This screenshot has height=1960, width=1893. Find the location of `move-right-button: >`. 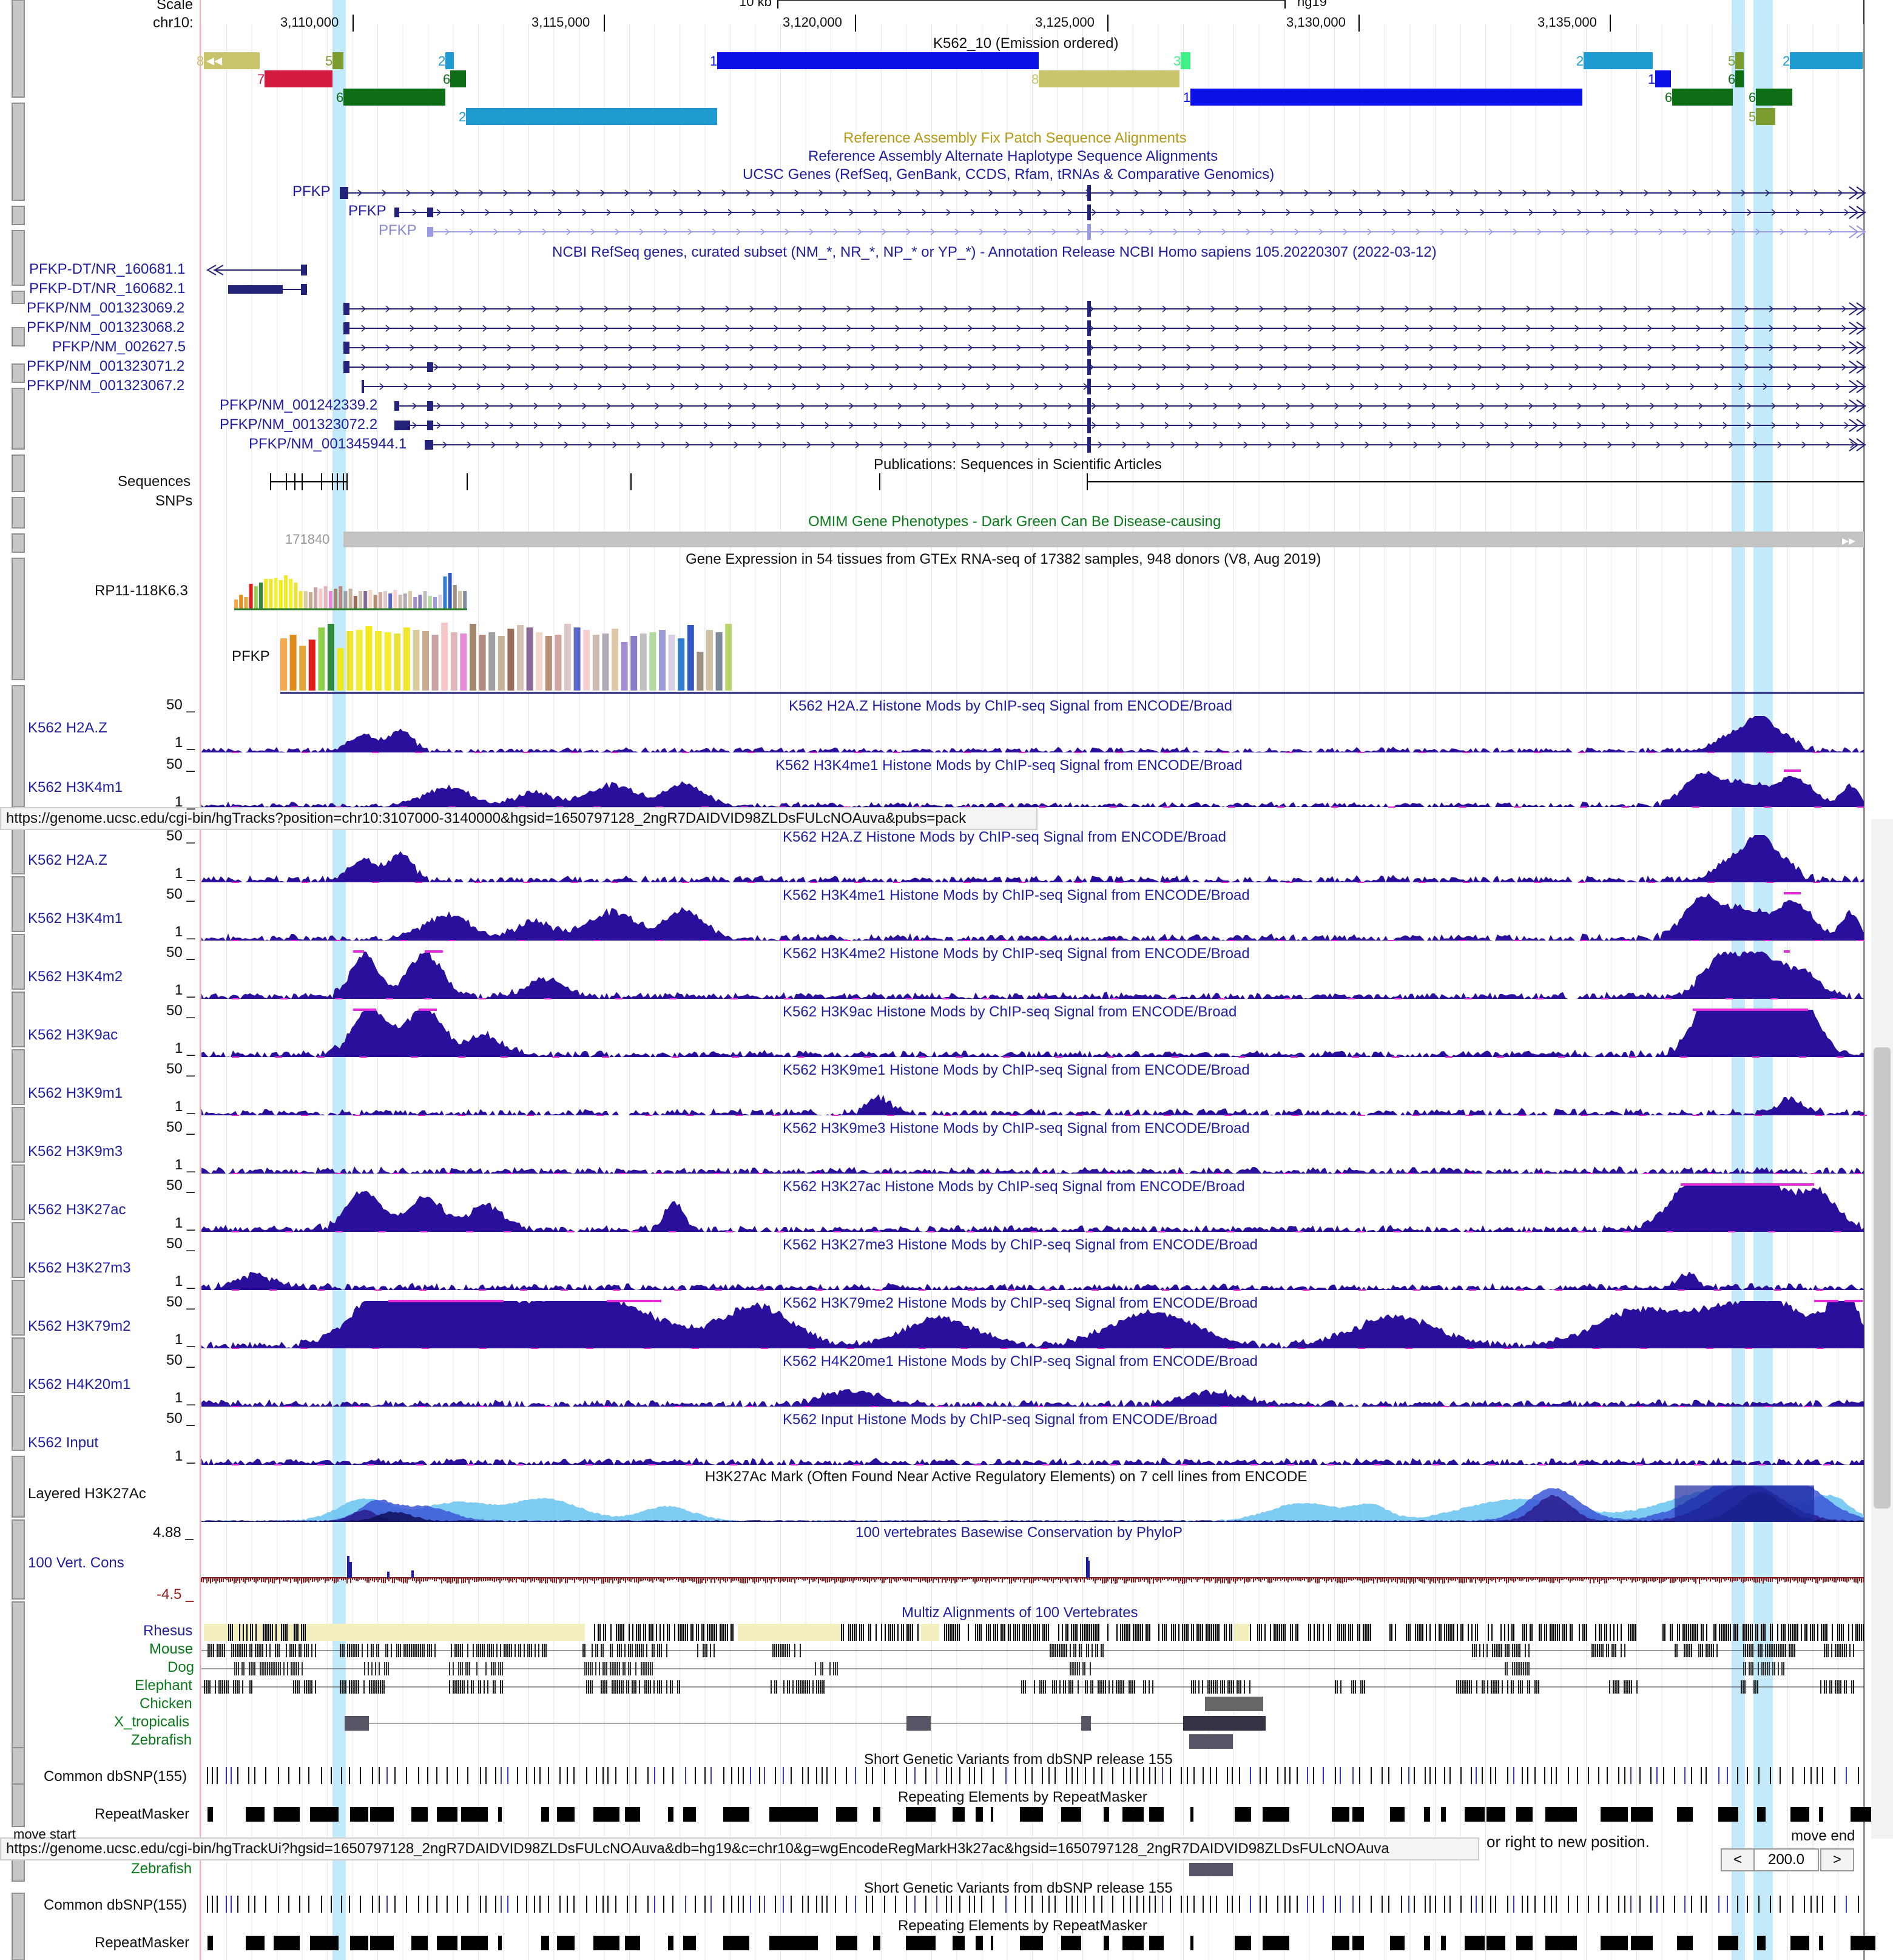

move-right-button: > is located at coordinates (1837, 1859).